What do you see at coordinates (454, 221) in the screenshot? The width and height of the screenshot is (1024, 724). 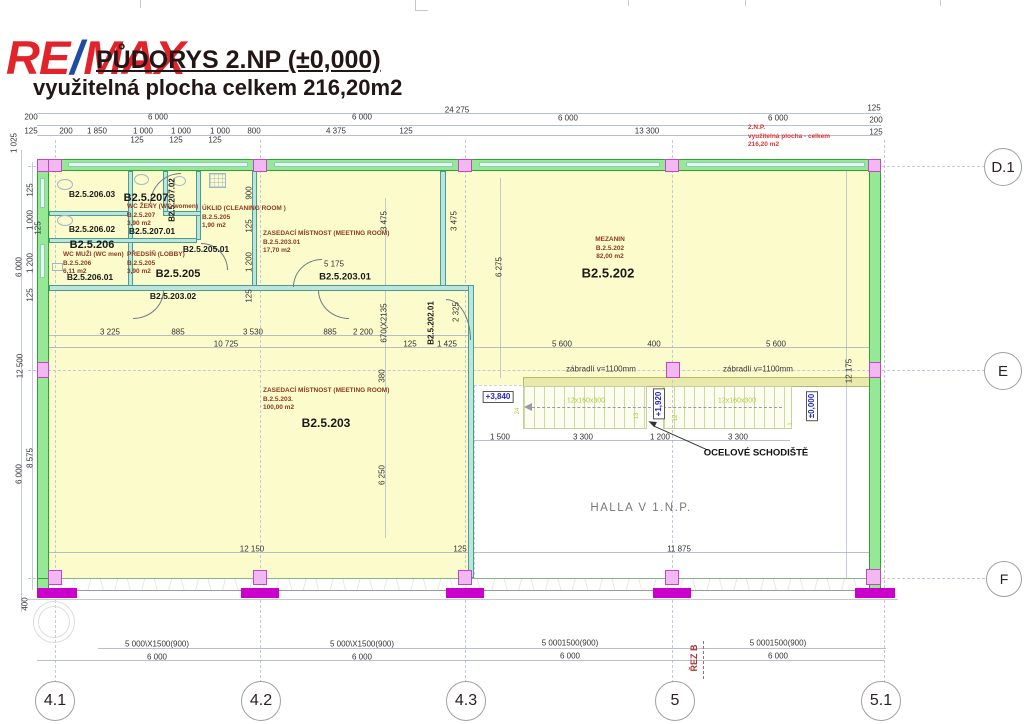 I see `dim-label: 3 475` at bounding box center [454, 221].